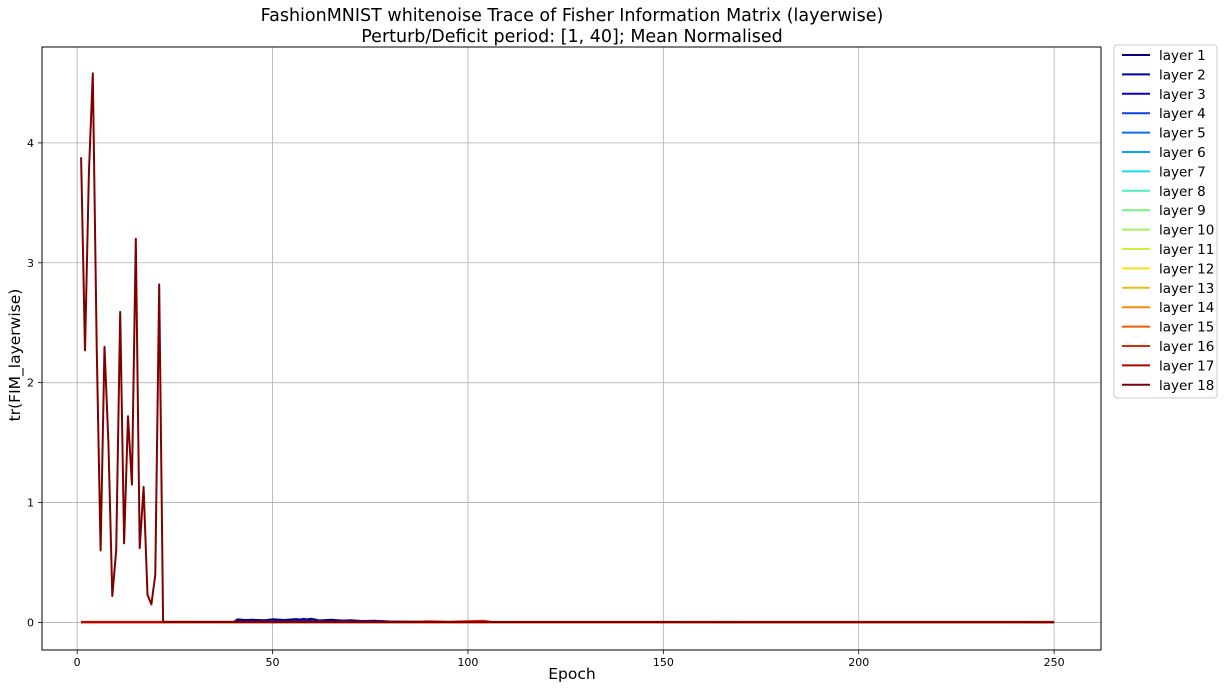 Image resolution: width=1225 pixels, height=689 pixels. What do you see at coordinates (1182, 114) in the screenshot?
I see `legend-entry-label: layer 4` at bounding box center [1182, 114].